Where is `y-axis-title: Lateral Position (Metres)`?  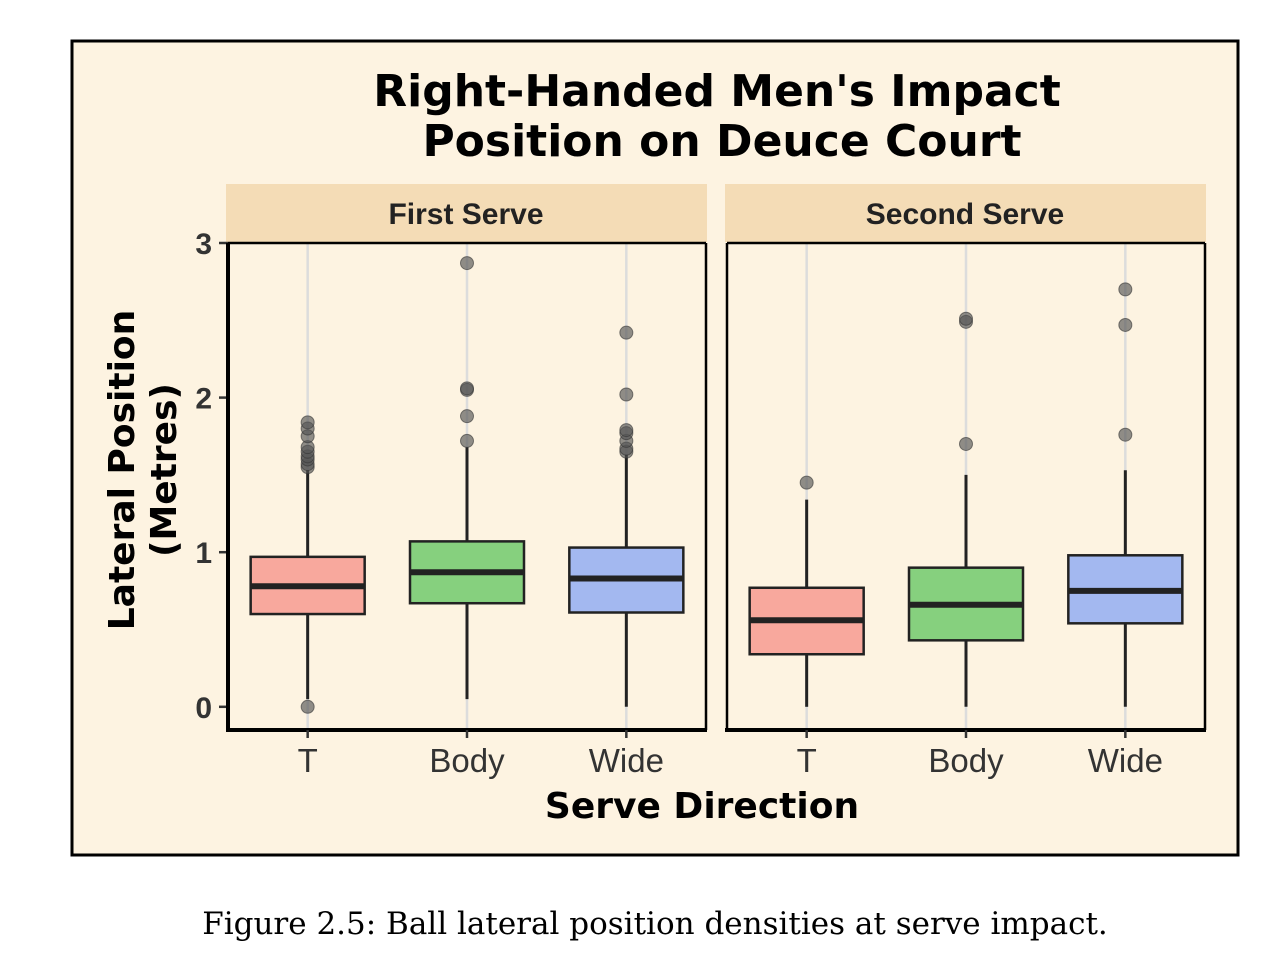 y-axis-title: Lateral Position (Metres) is located at coordinates (143, 470).